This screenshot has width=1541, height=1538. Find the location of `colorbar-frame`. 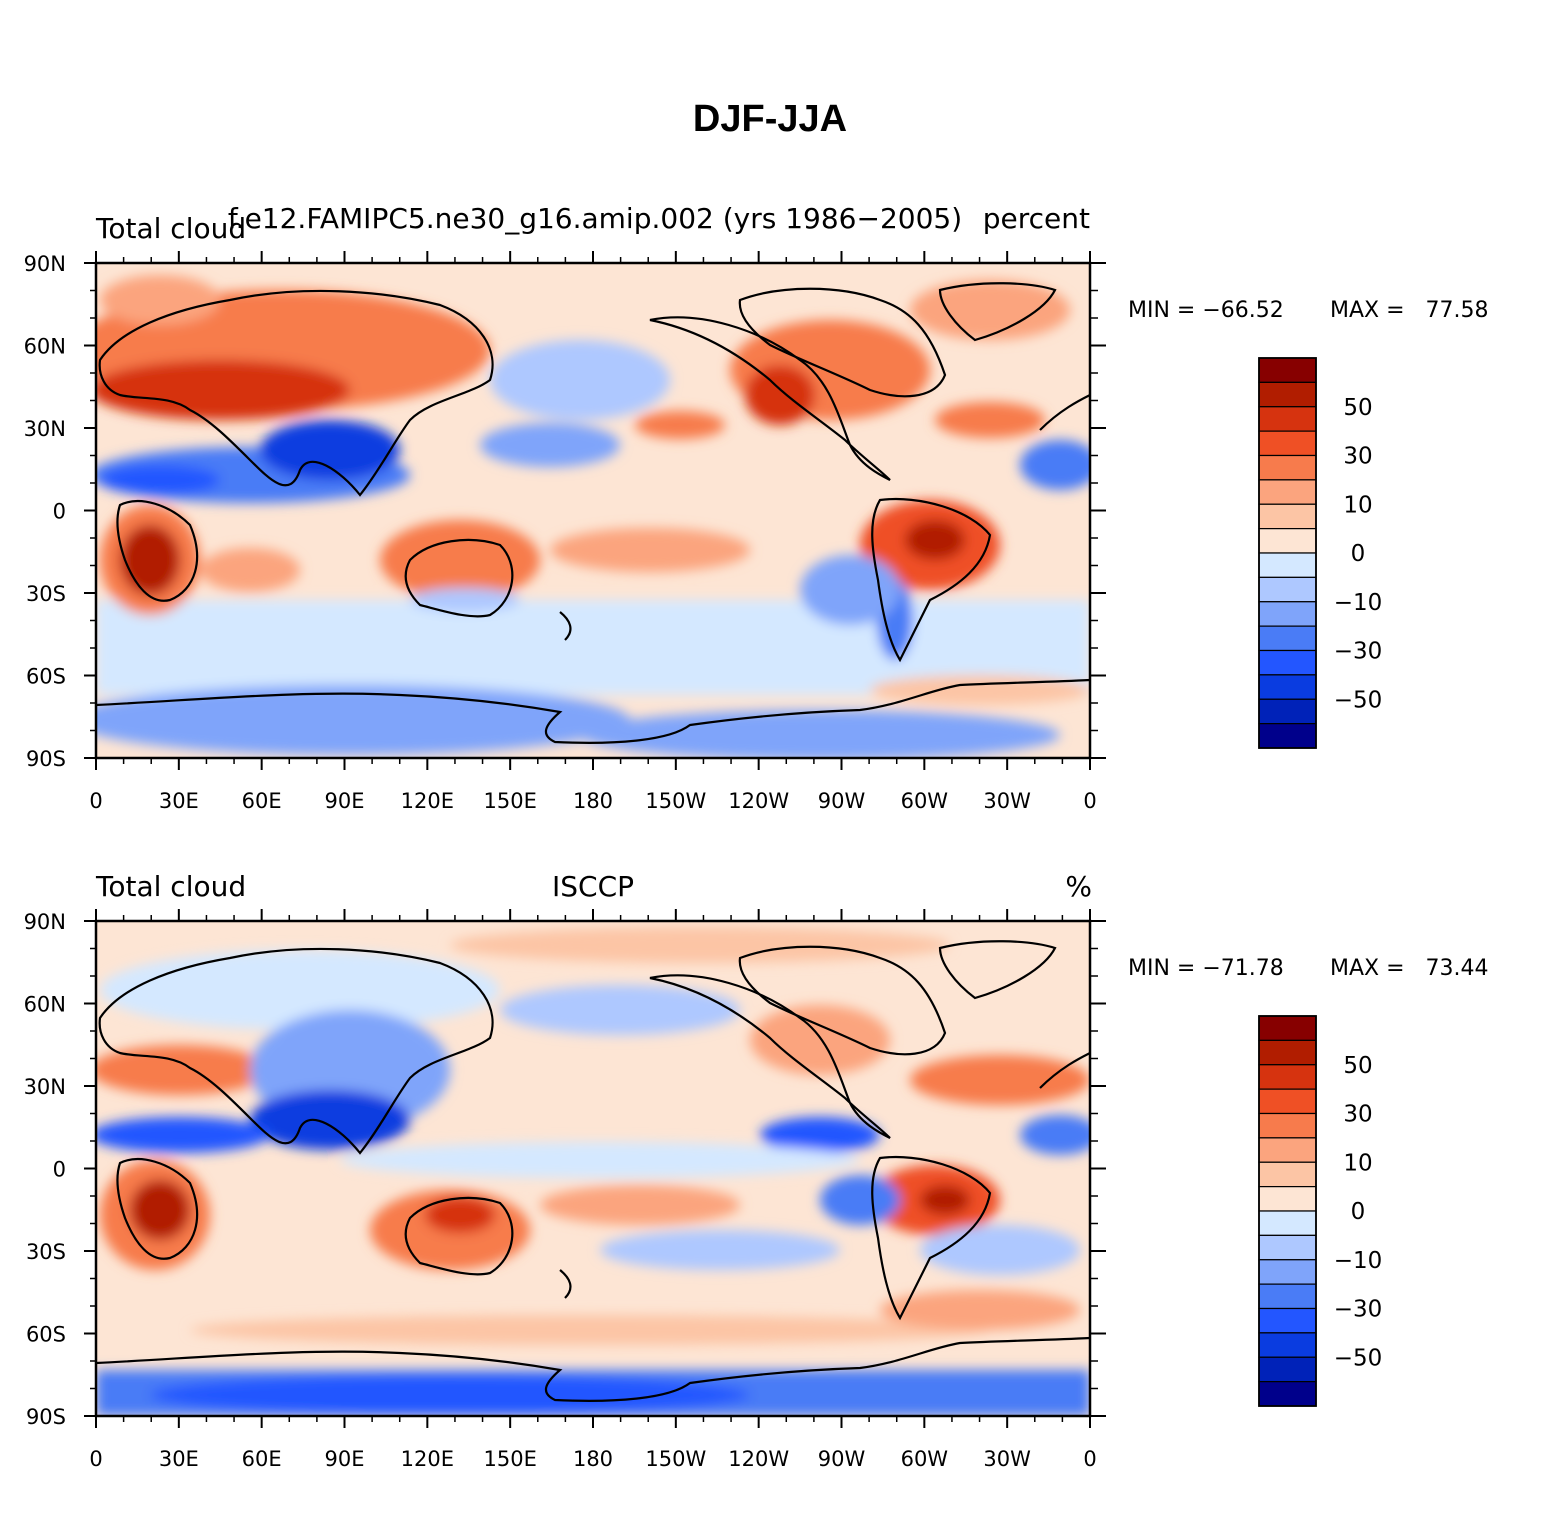

colorbar-frame is located at coordinates (1287, 1211).